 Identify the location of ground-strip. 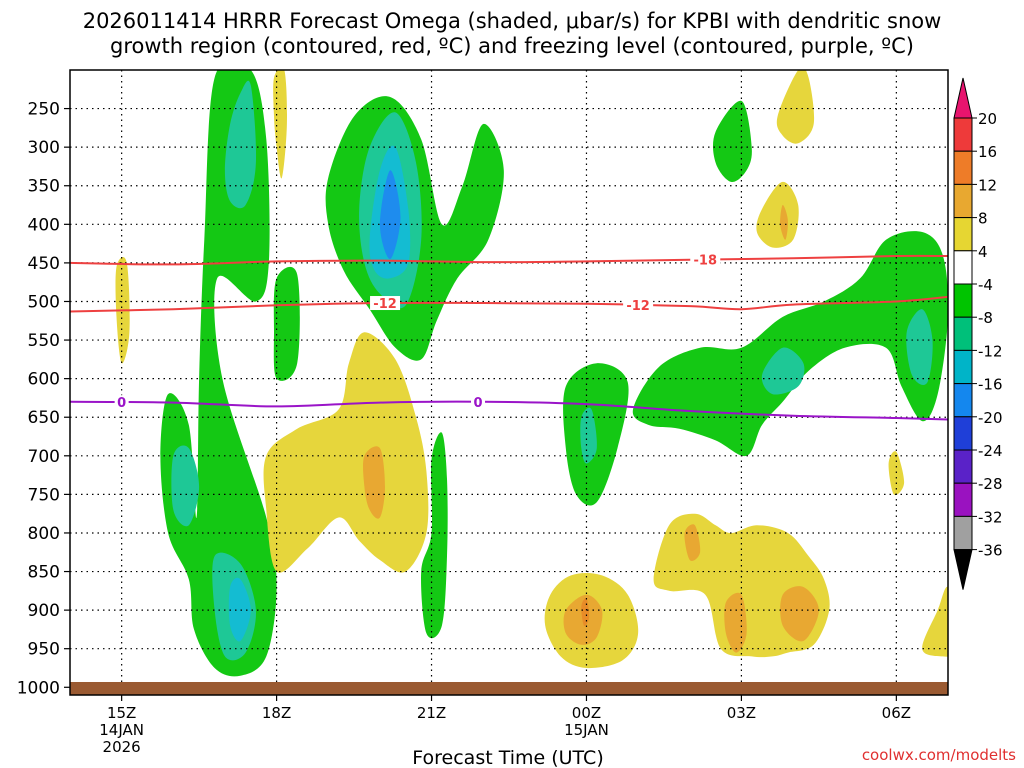
(509, 688).